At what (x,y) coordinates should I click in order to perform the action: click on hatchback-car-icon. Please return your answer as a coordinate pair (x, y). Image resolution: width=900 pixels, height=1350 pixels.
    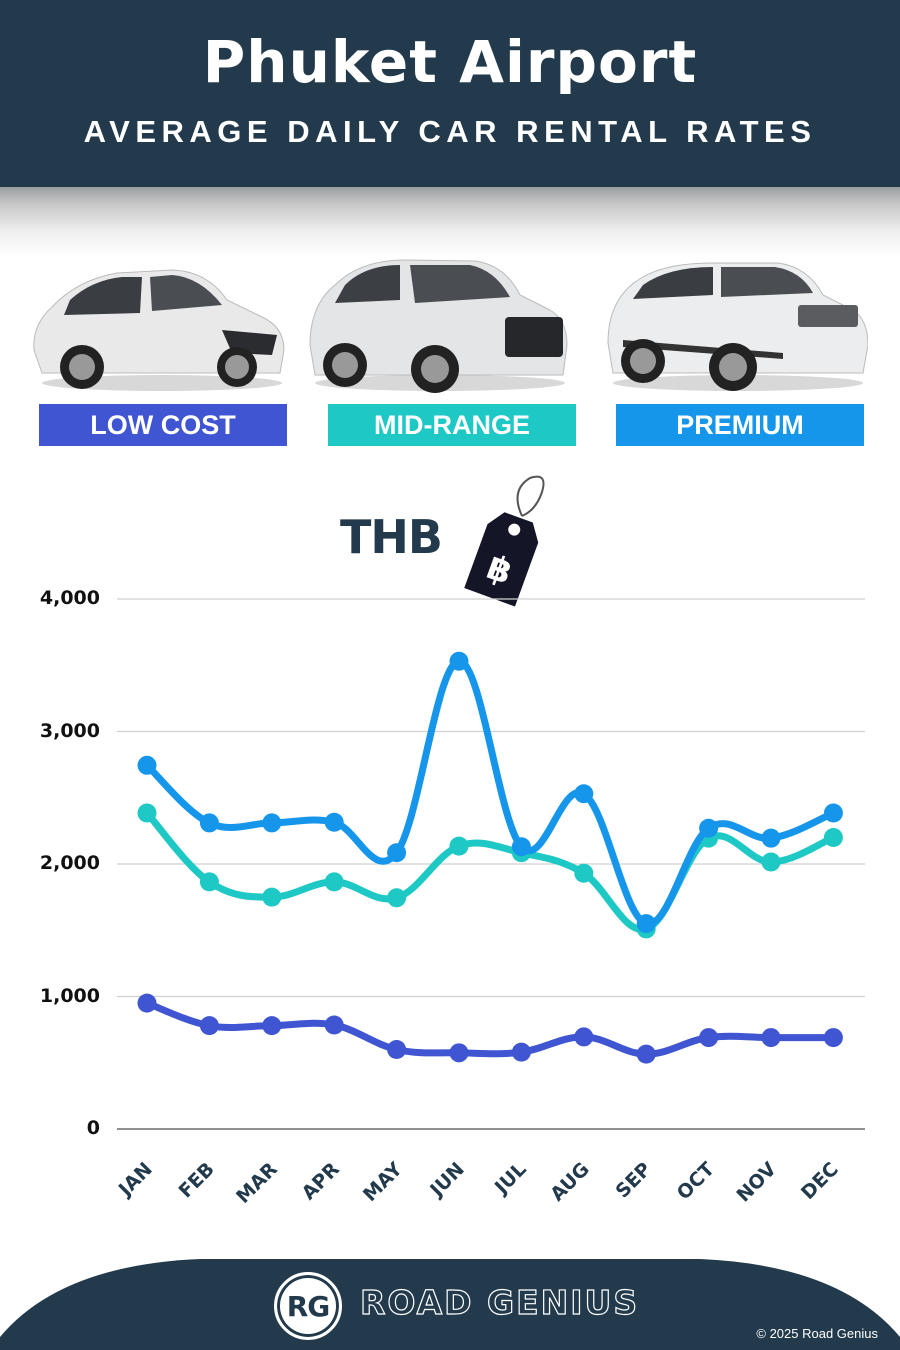
    Looking at the image, I should click on (154, 325).